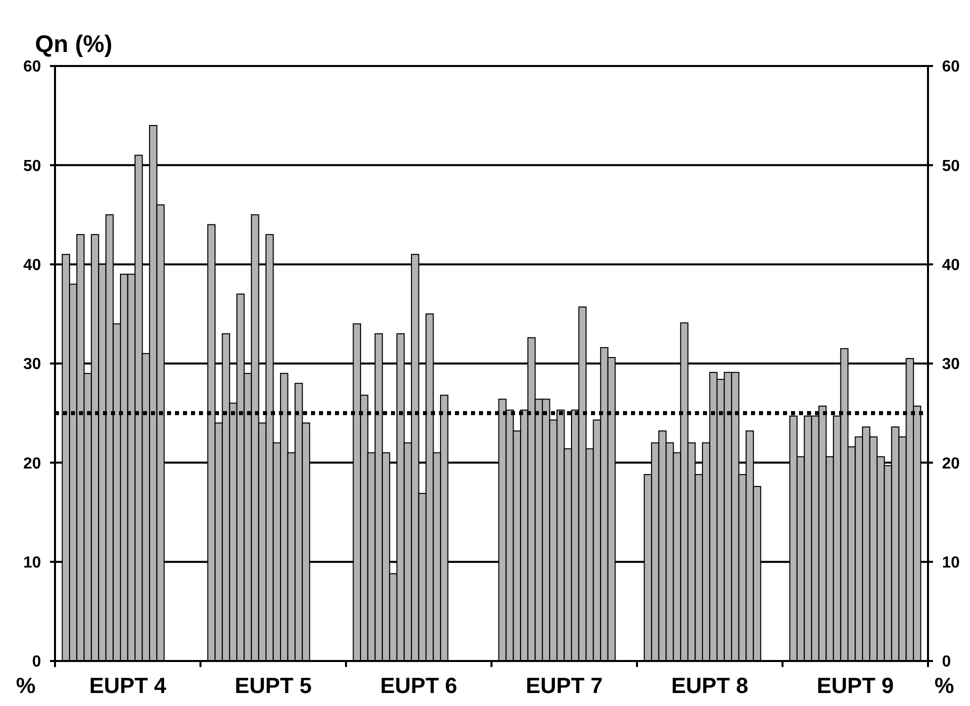 The image size is (970, 706). Describe the element at coordinates (951, 563) in the screenshot. I see `y2-tick-label: 10` at that location.